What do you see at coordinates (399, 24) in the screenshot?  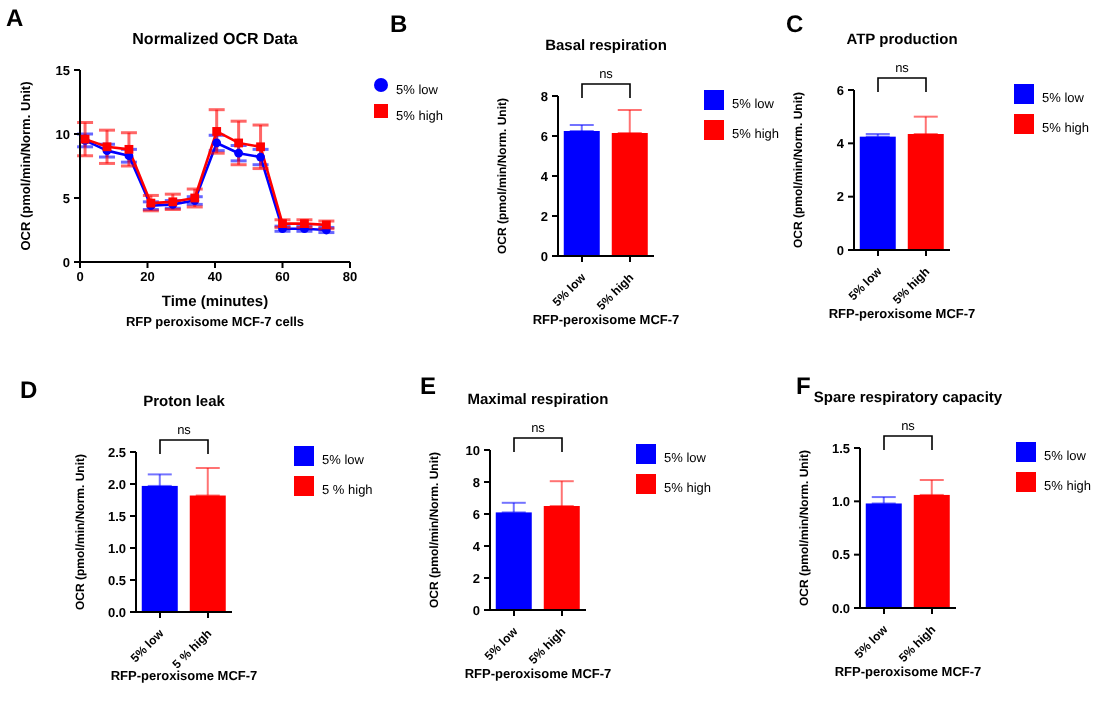 I see `text: B` at bounding box center [399, 24].